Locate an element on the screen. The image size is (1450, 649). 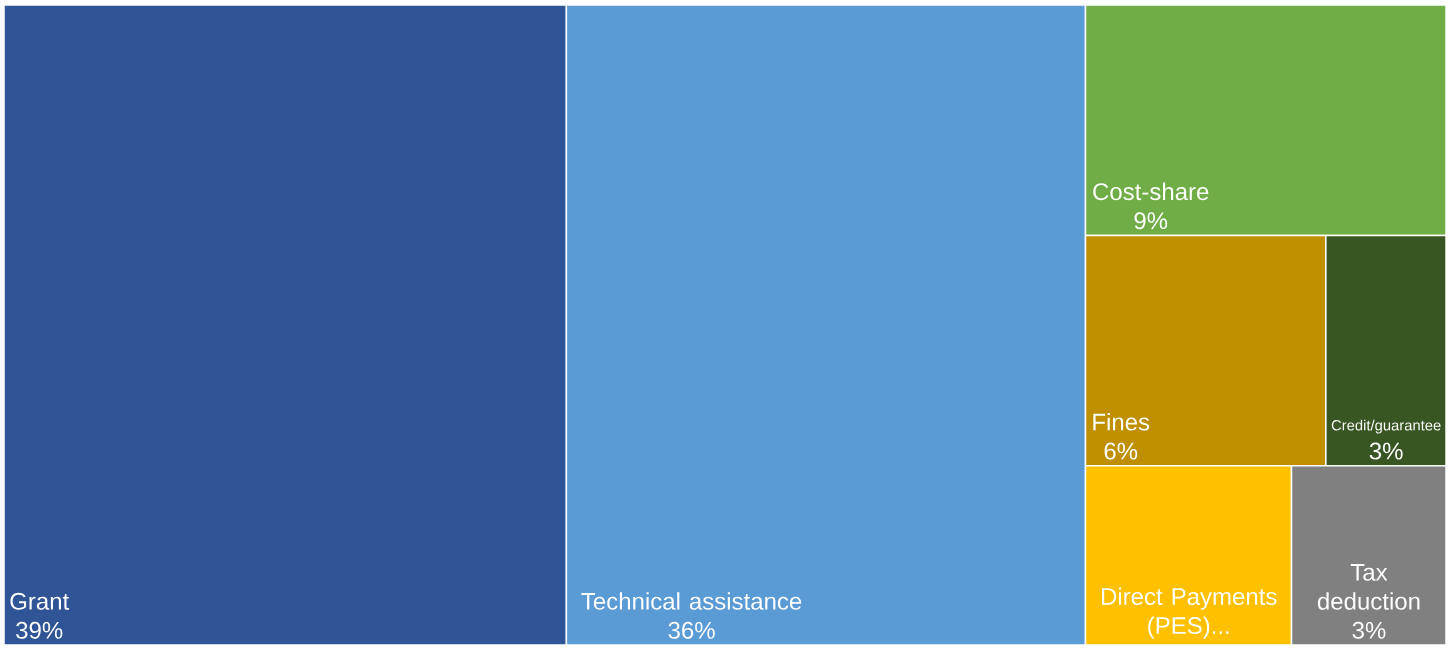
category-label: Technical assistance is located at coordinates (691, 601).